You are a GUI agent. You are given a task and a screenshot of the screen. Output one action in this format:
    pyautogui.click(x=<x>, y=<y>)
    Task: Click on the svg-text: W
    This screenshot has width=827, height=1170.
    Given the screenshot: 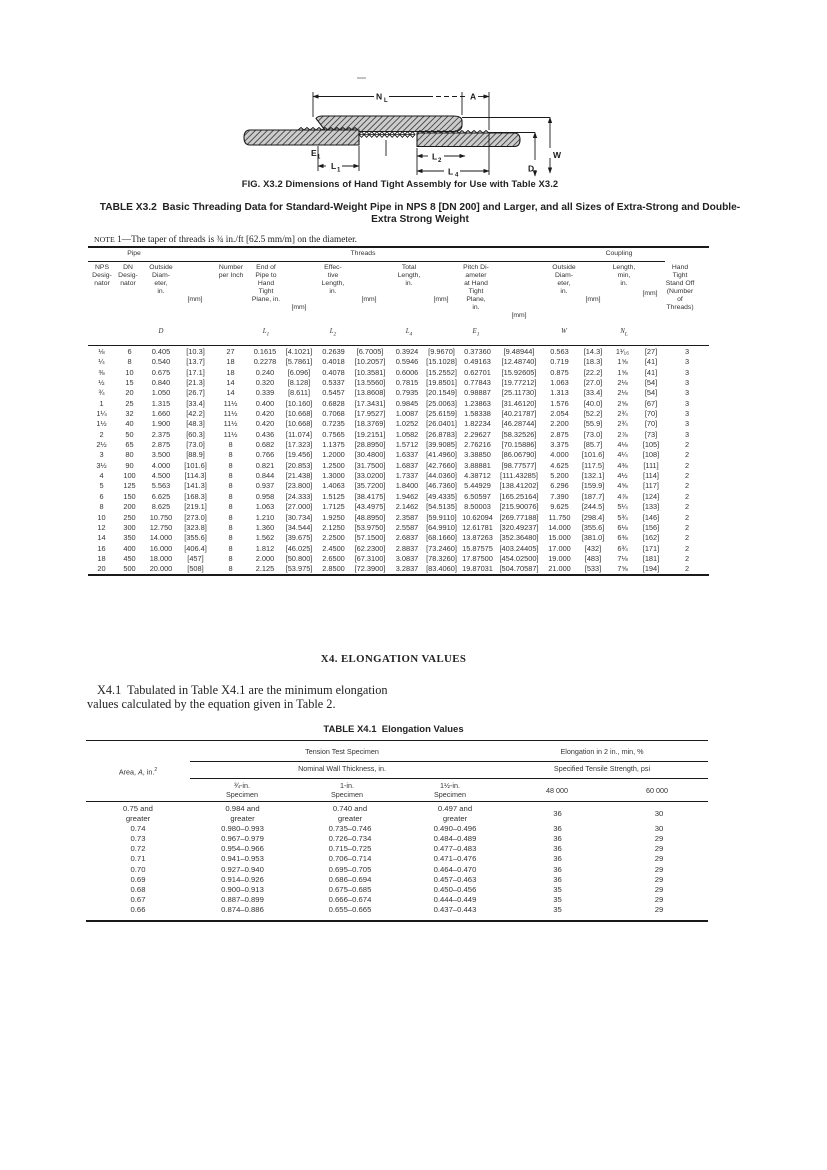 What is the action you would take?
    pyautogui.click(x=557, y=155)
    